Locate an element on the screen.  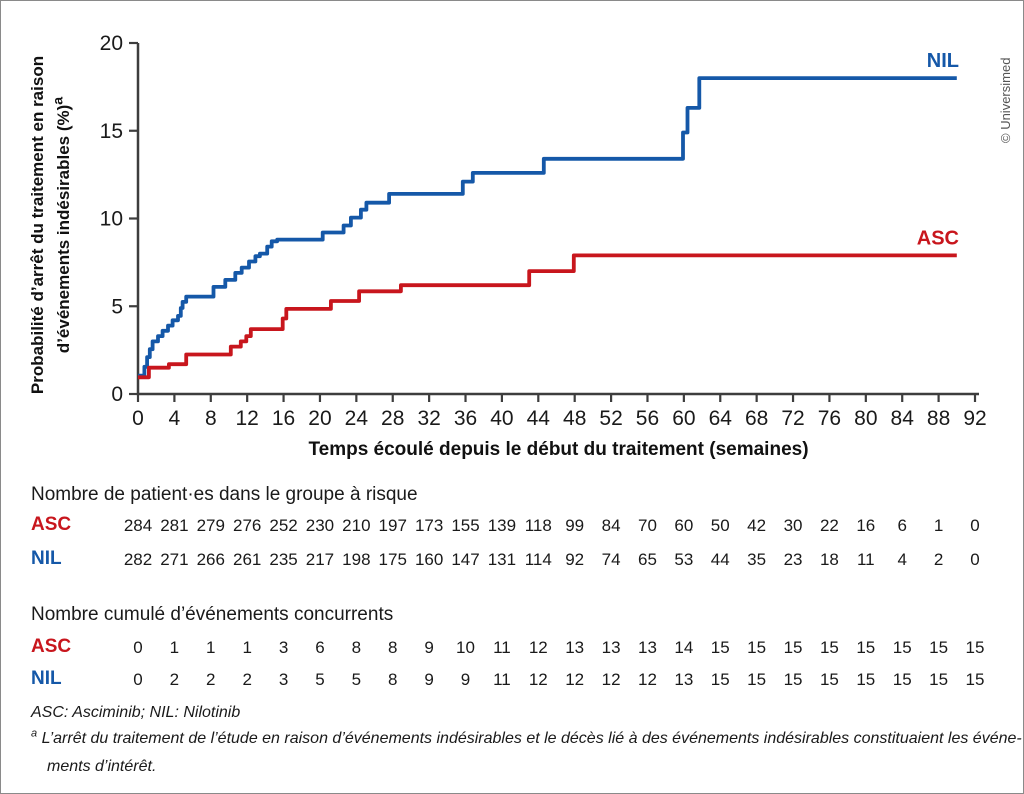
y-tick-label: 10 is located at coordinates (111, 219).